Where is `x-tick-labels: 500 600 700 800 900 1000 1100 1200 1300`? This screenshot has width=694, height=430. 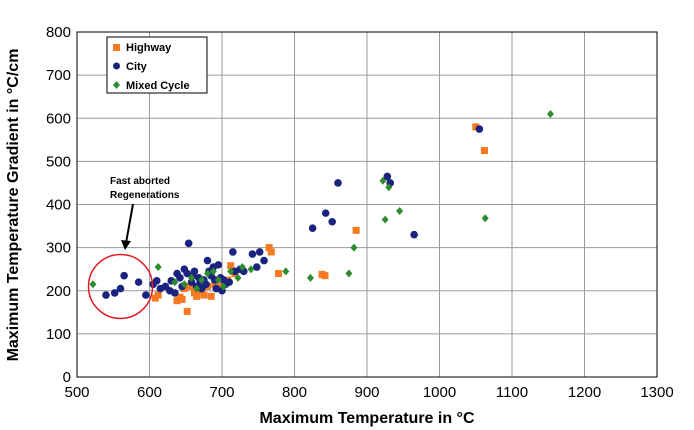
x-tick-labels: 500 600 700 800 900 1000 1100 1200 1300 is located at coordinates (368, 392).